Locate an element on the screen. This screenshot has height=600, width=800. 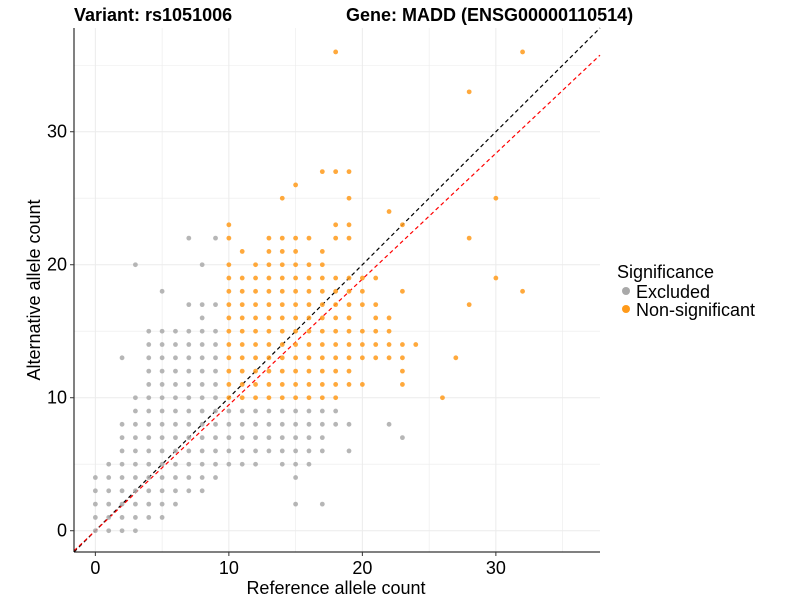
legend-label-non-significant: Non-significant is located at coordinates (695, 310).